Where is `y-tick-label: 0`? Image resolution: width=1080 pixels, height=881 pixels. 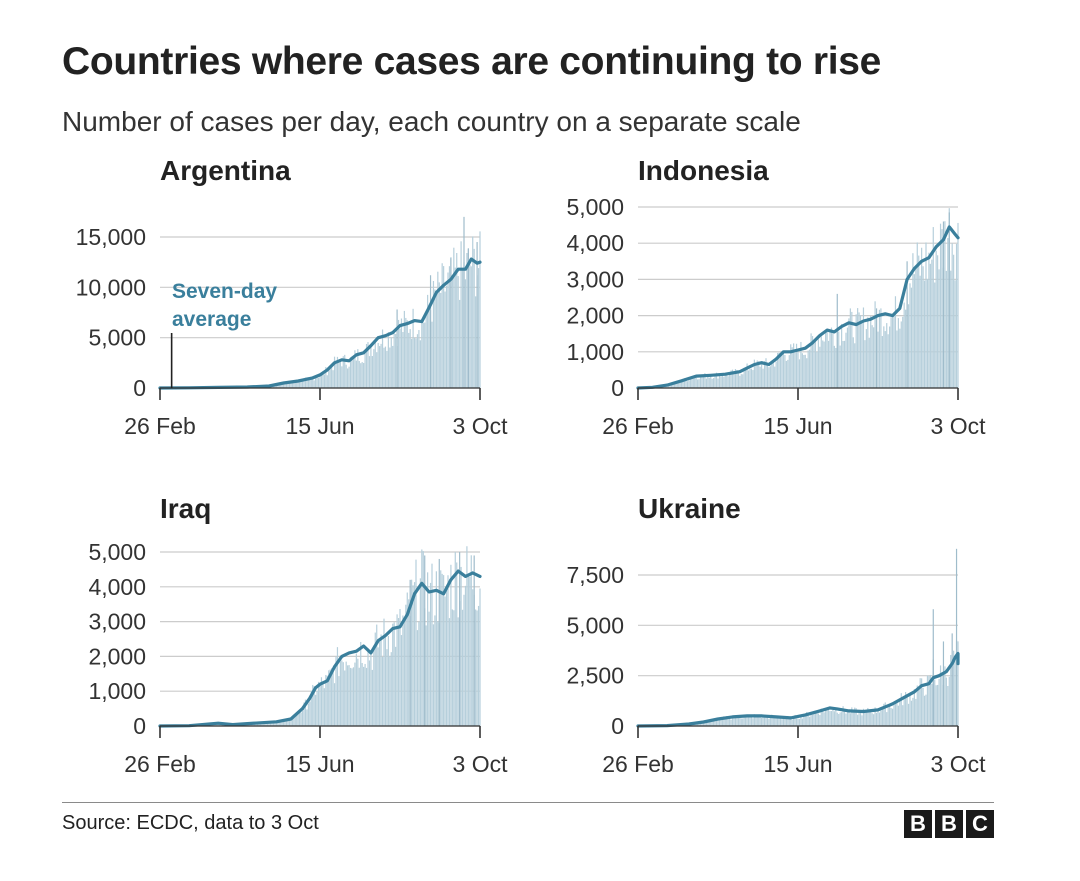 y-tick-label: 0 is located at coordinates (617, 388).